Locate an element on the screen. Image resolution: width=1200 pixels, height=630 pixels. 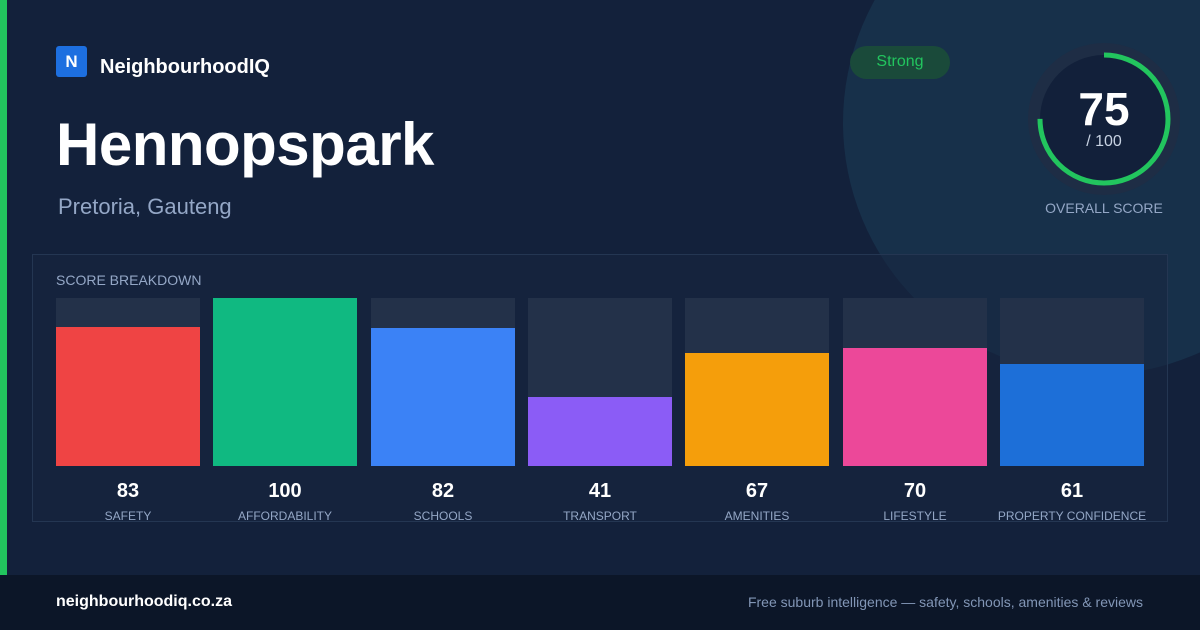
bar-track-lifestyle is located at coordinates (915, 382).